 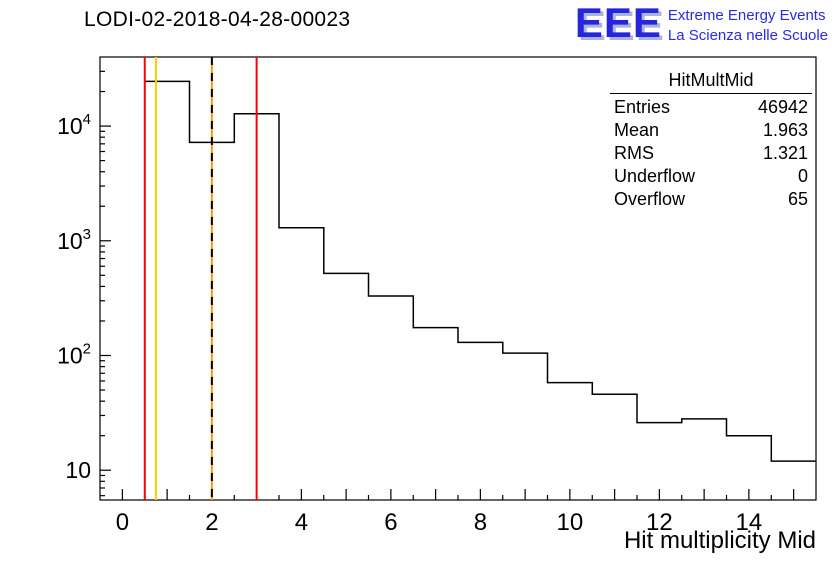 What do you see at coordinates (711, 82) in the screenshot?
I see `stats-box-title: HitMultMid` at bounding box center [711, 82].